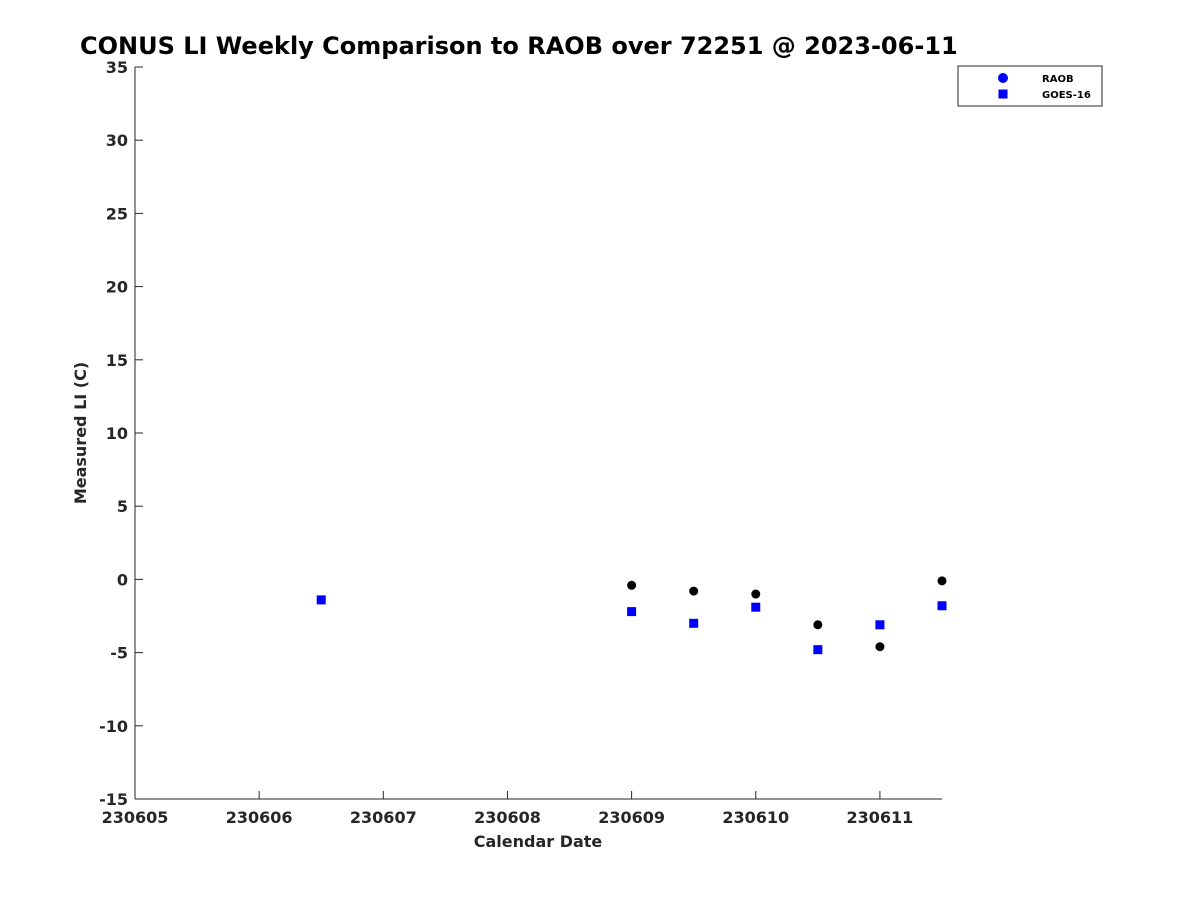 The width and height of the screenshot is (1200, 900). Describe the element at coordinates (122, 579) in the screenshot. I see `y-tick-label-7: 0` at that location.